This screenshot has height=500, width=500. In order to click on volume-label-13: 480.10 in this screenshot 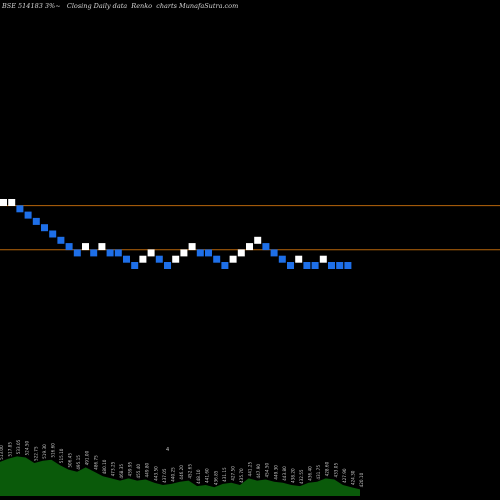, I will do `click(104, 466)`.